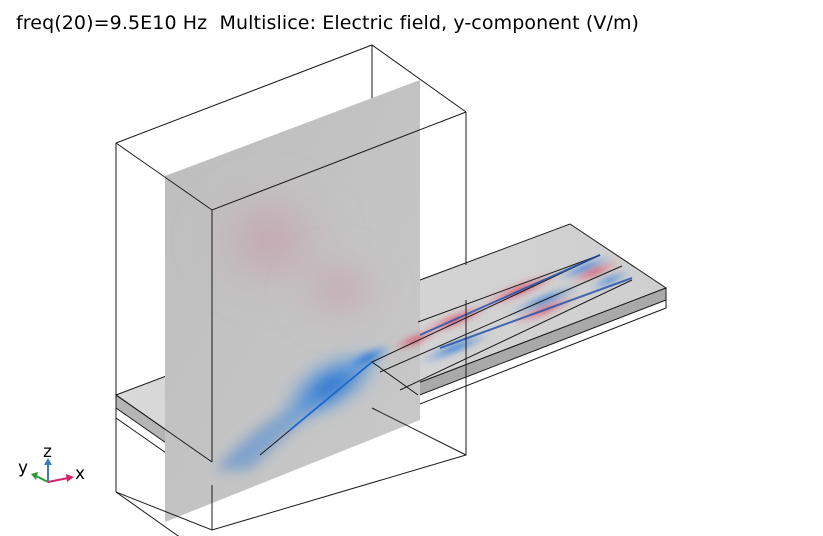  Describe the element at coordinates (80, 474) in the screenshot. I see `x-axis-label: x` at that location.